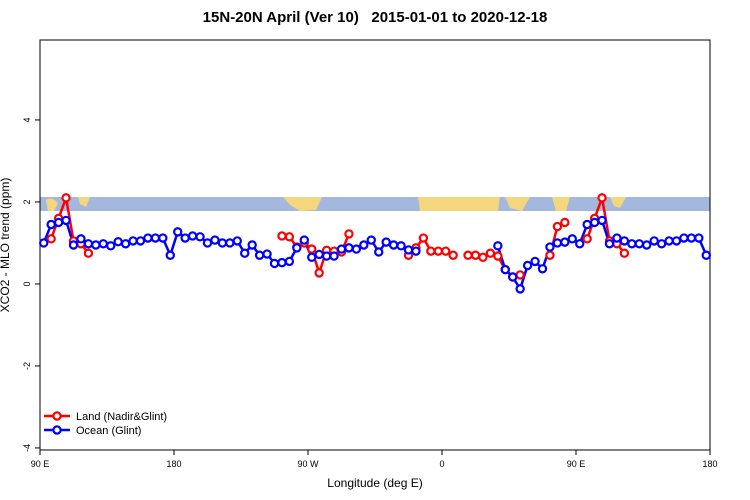  I want to click on legend-label: Ocean (Glint), so click(108, 431).